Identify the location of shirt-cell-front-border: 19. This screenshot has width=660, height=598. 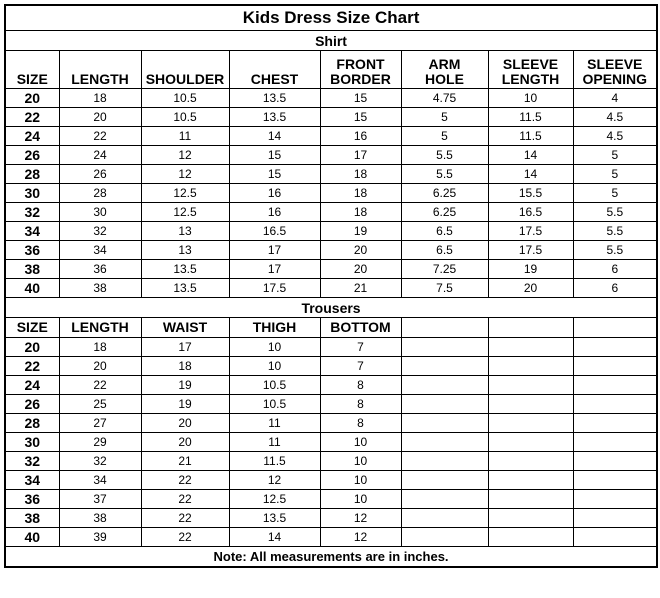
(360, 231).